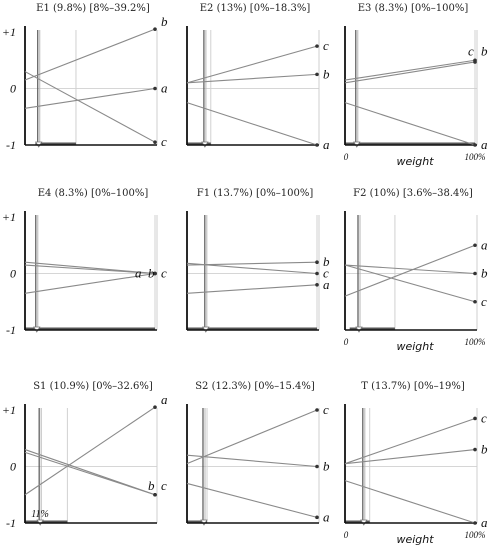 The height and width of the screenshot is (550, 494). What do you see at coordinates (93, 8) in the screenshot?
I see `panel-title: E1 (9.8%) [8%–39.2%]` at bounding box center [93, 8].